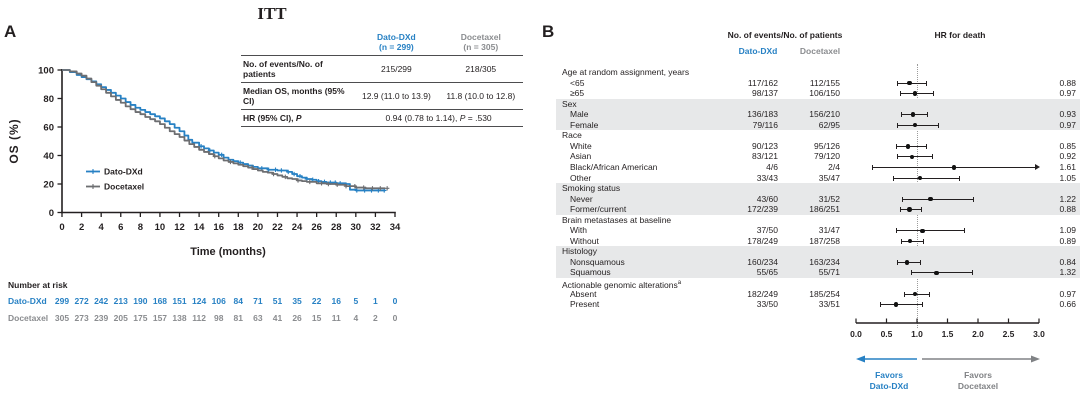 Image resolution: width=1080 pixels, height=405 pixels. Describe the element at coordinates (1067, 240) in the screenshot. I see `hr-value: 0.89` at that location.